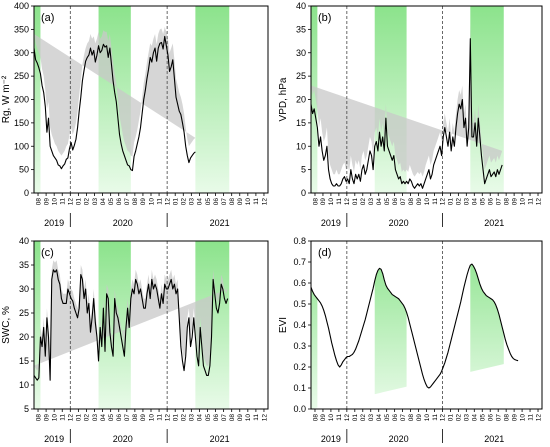  Describe the element at coordinates (21, 6) in the screenshot. I see `y-tick-label: 400` at that location.